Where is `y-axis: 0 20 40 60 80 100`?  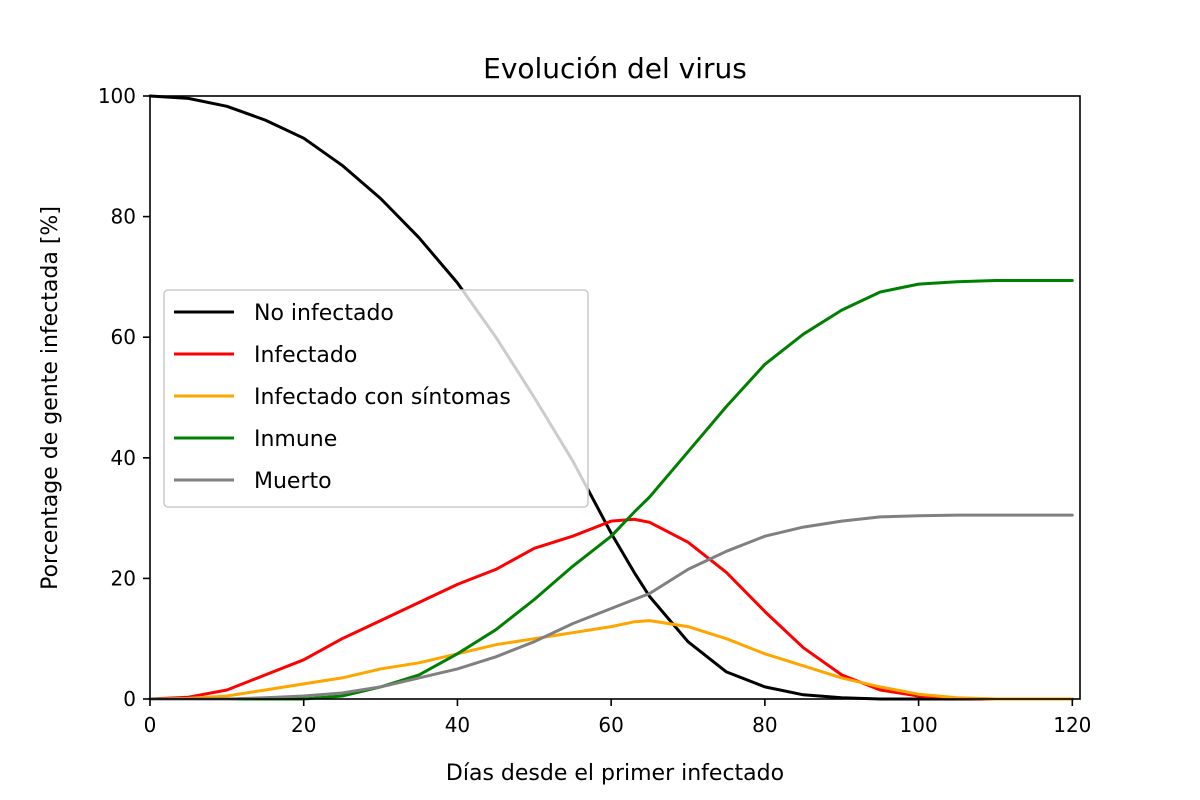 y-axis: 0 20 40 60 80 100 is located at coordinates (124, 397).